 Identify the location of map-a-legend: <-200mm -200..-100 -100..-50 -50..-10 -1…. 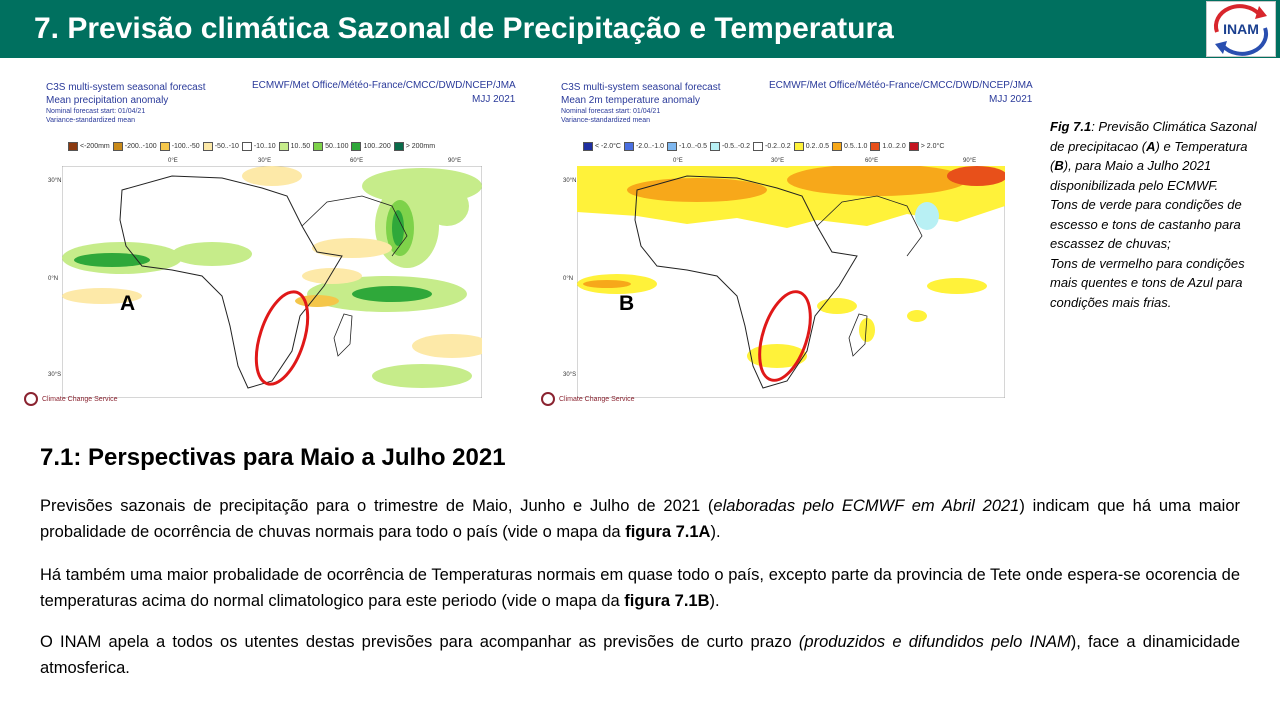
(253, 146).